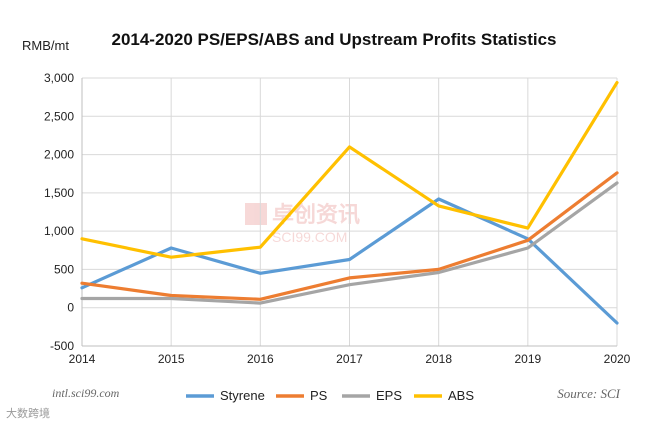  Describe the element at coordinates (45, 45) in the screenshot. I see `y-axis-unit-label: RMB/mt` at that location.